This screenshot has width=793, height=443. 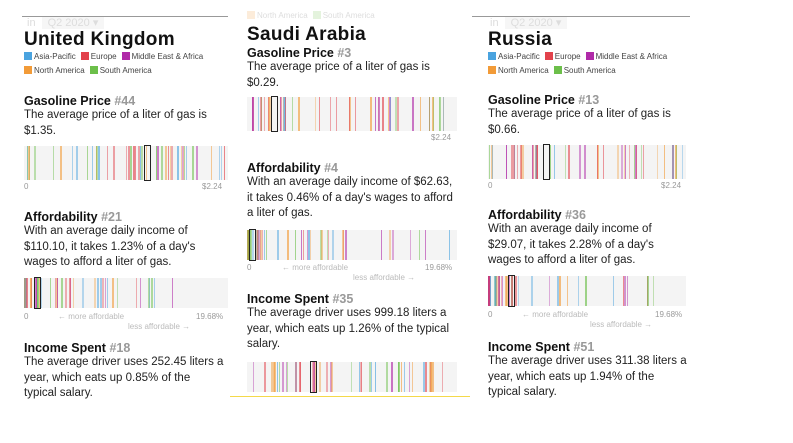 I want to click on income-heading: Income Spent #18, so click(x=77, y=348).